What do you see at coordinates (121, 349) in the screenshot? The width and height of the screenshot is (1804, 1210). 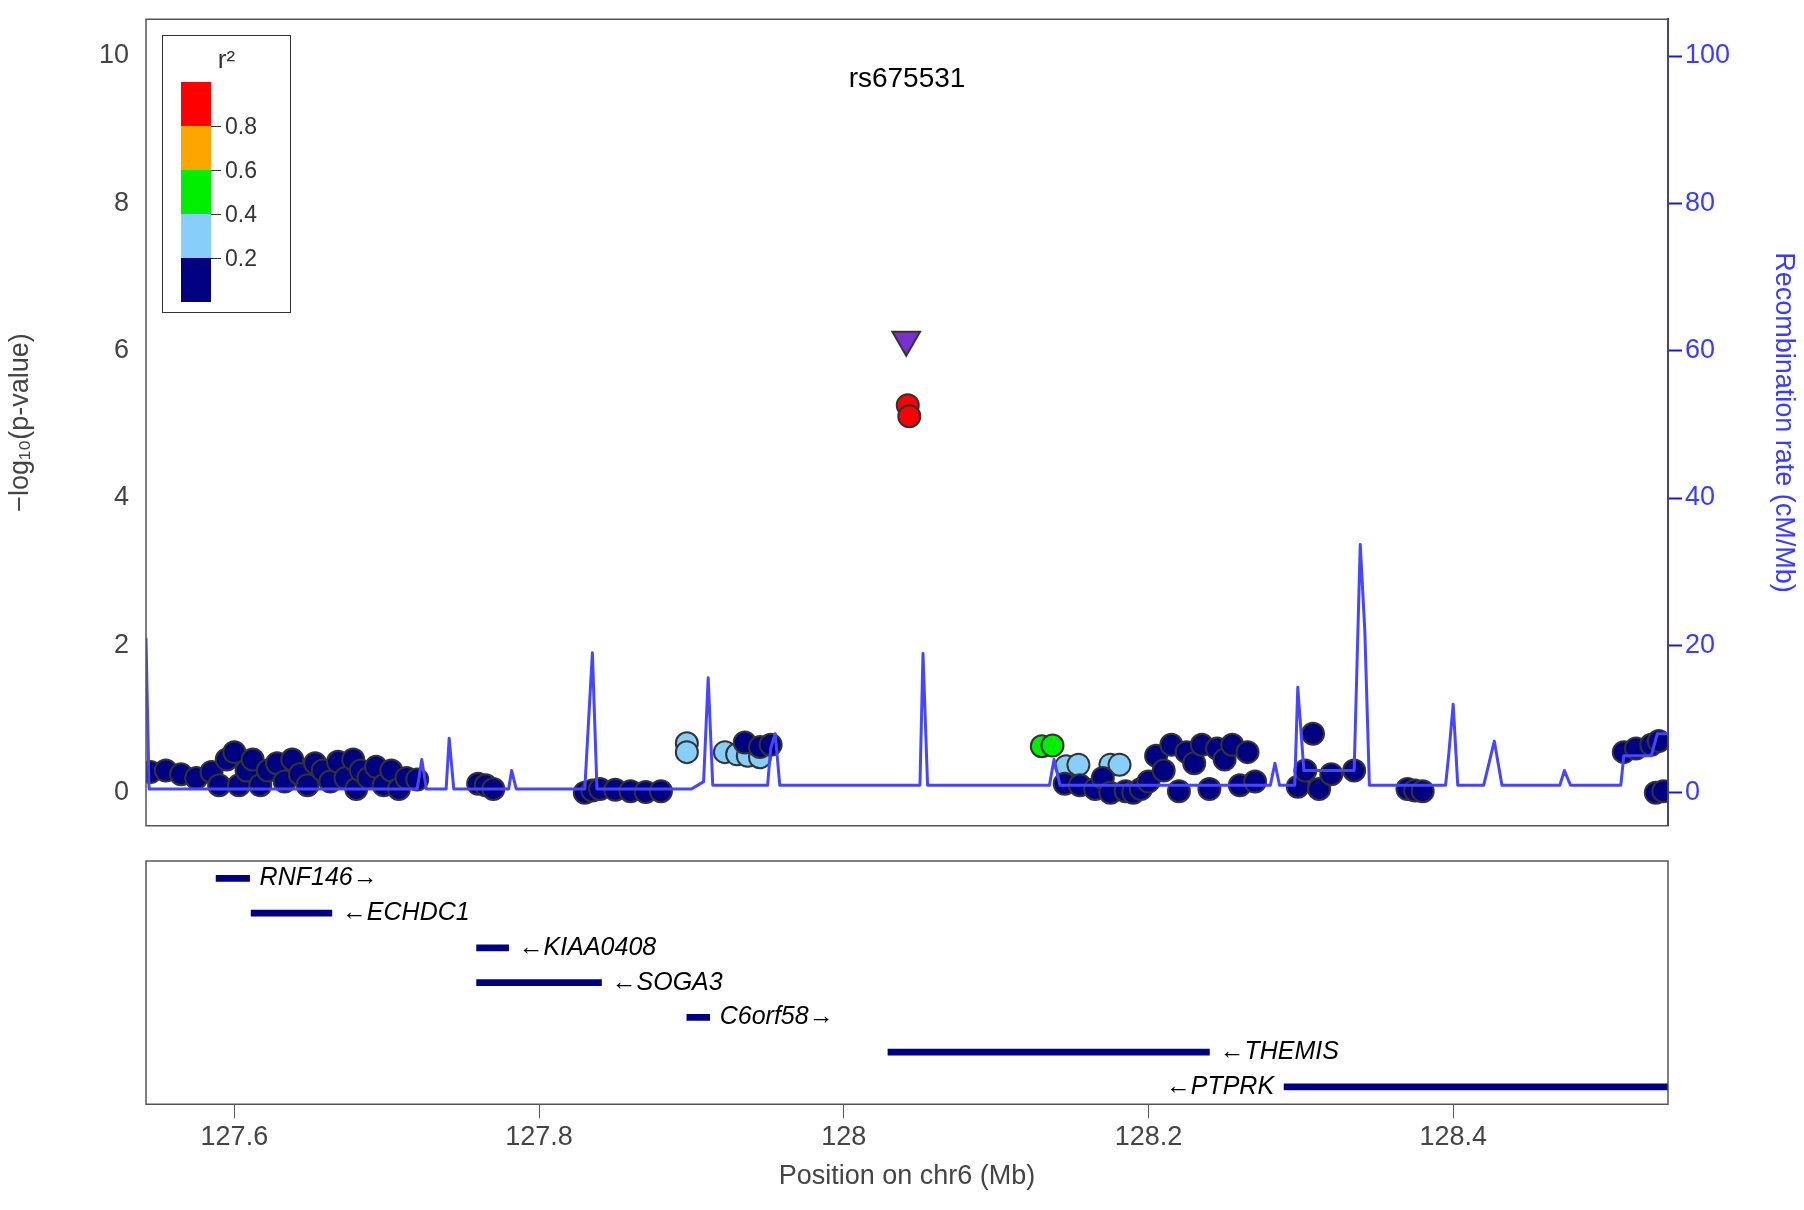 I see `y-tick-label: 6` at bounding box center [121, 349].